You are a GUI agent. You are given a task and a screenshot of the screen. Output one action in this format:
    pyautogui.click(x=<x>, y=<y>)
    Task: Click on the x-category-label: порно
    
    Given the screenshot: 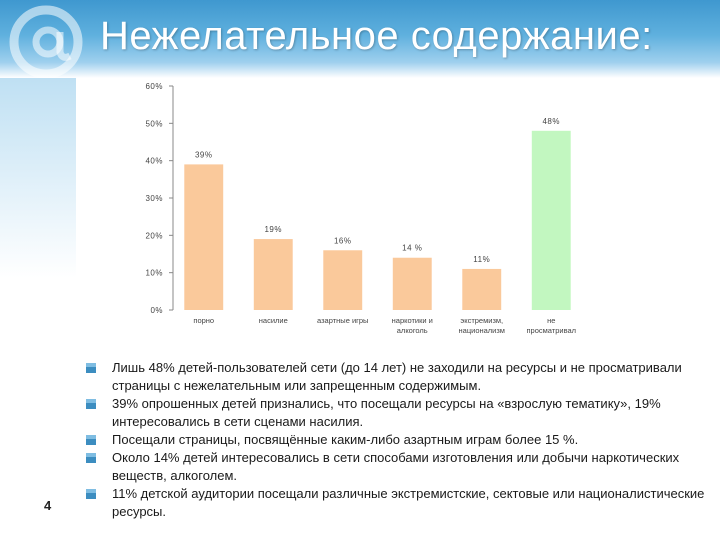 What is the action you would take?
    pyautogui.click(x=203, y=320)
    